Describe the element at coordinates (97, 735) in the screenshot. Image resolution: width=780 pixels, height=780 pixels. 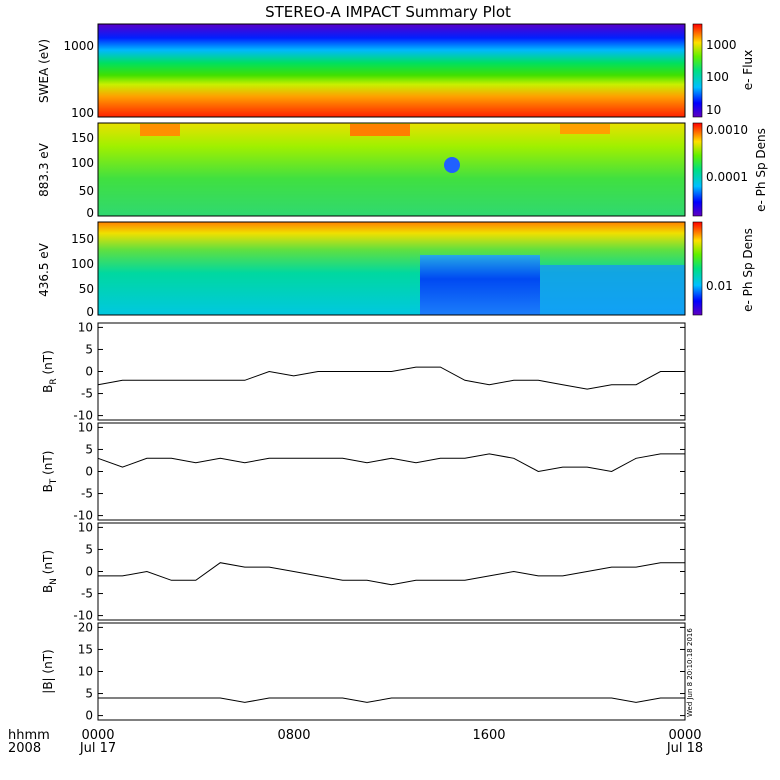
I see `xtick-0000-start: 0000` at that location.